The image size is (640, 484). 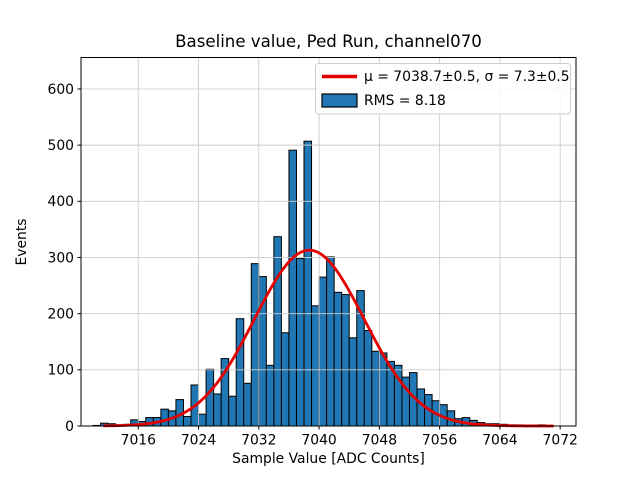 What do you see at coordinates (60, 258) in the screenshot?
I see `y-tick-label: 300` at bounding box center [60, 258].